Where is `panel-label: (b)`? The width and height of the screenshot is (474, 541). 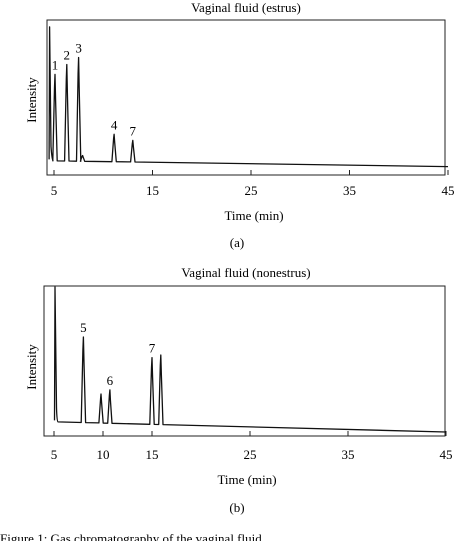
panel-label: (b) is located at coordinates (236, 507).